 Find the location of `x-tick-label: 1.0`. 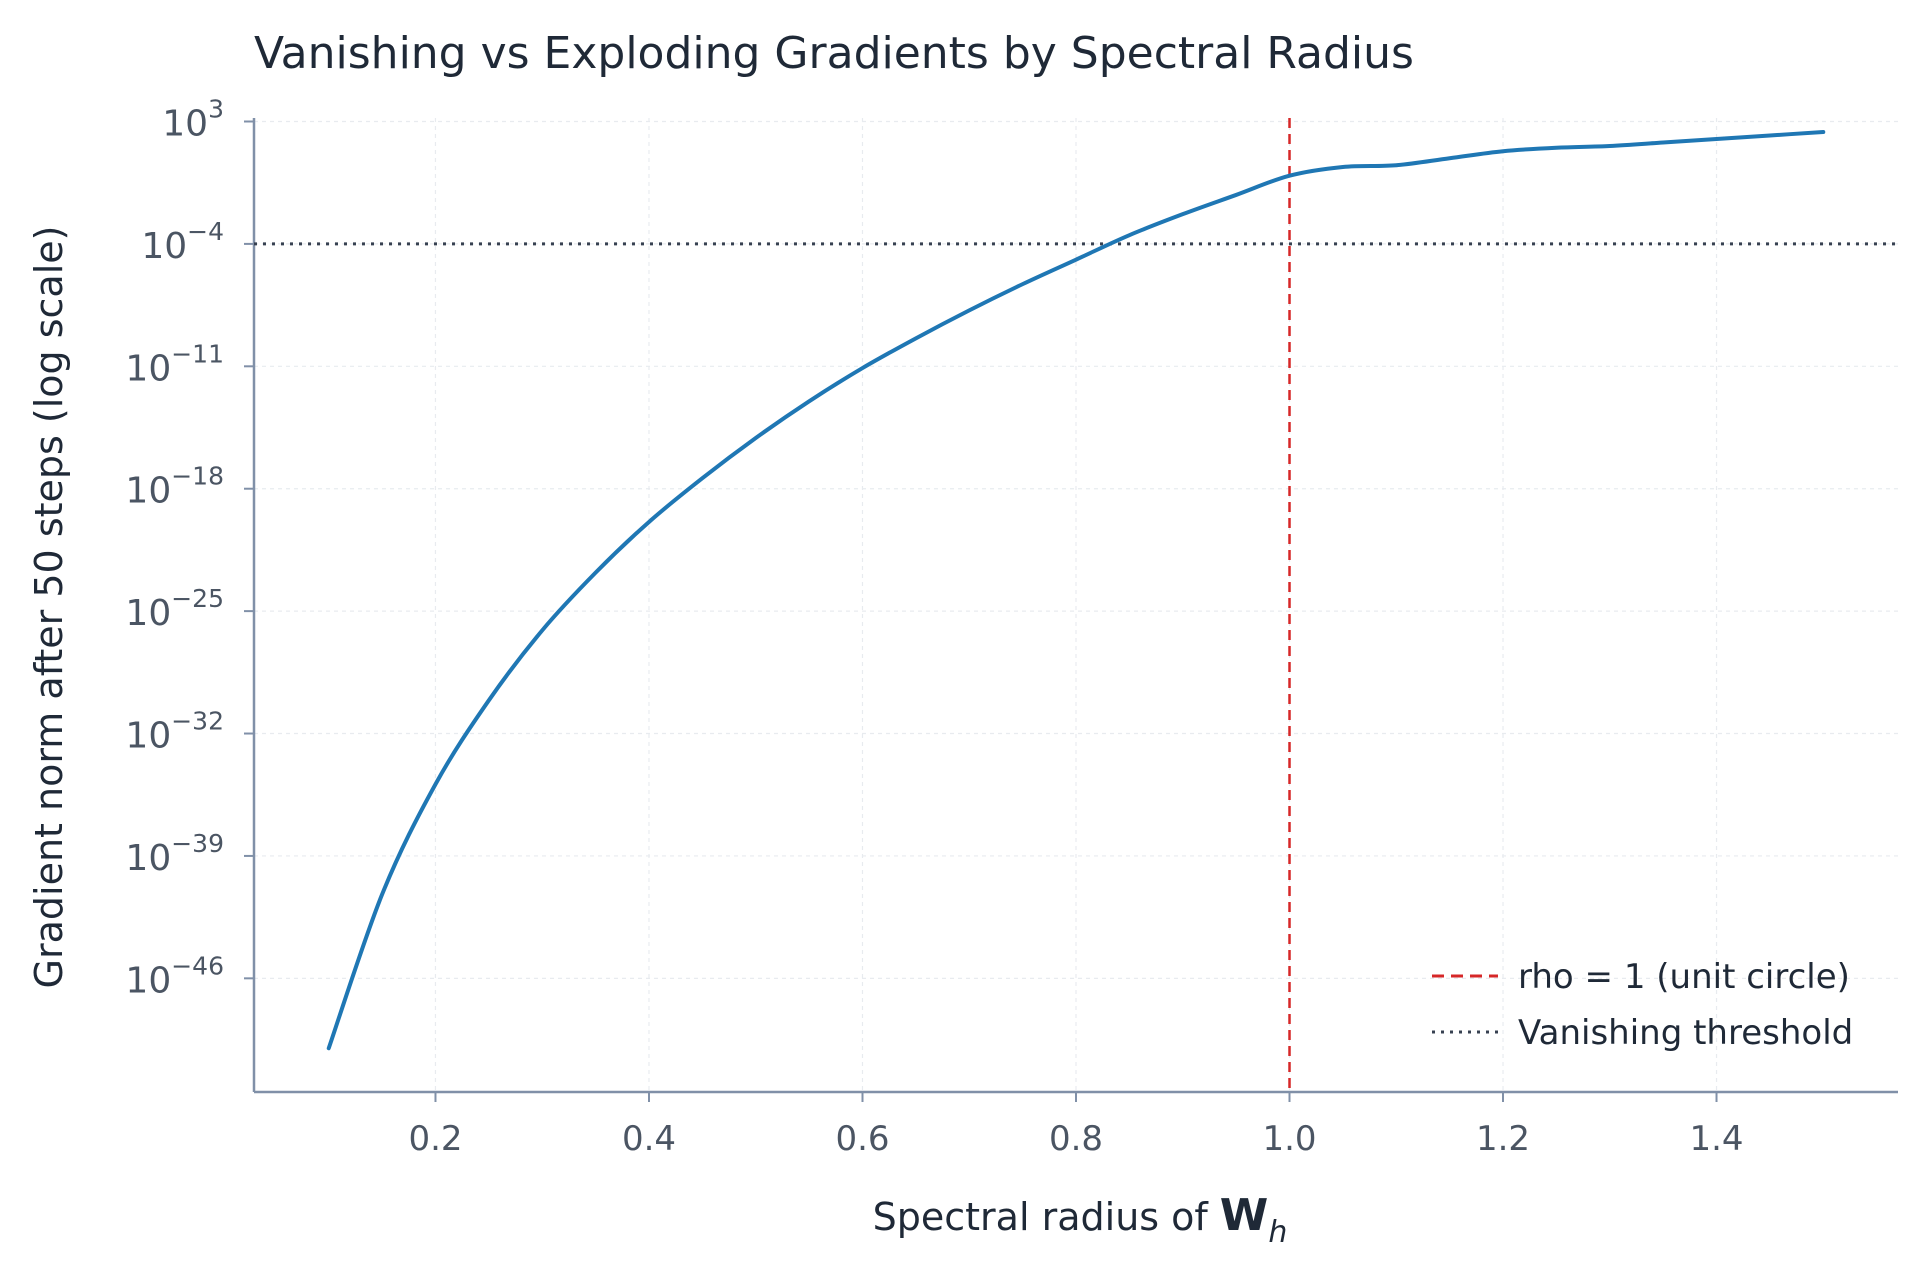

x-tick-label: 1.0 is located at coordinates (1289, 1139).